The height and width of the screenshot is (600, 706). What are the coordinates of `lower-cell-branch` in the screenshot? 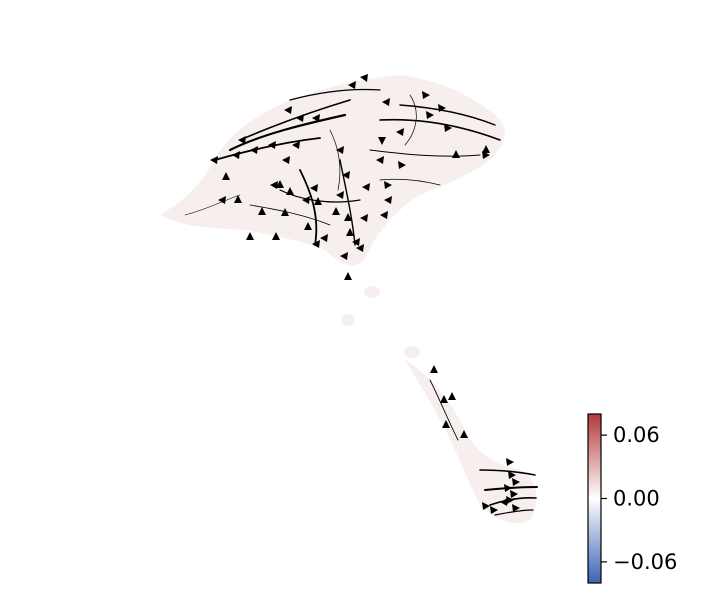 It's located at (471, 442).